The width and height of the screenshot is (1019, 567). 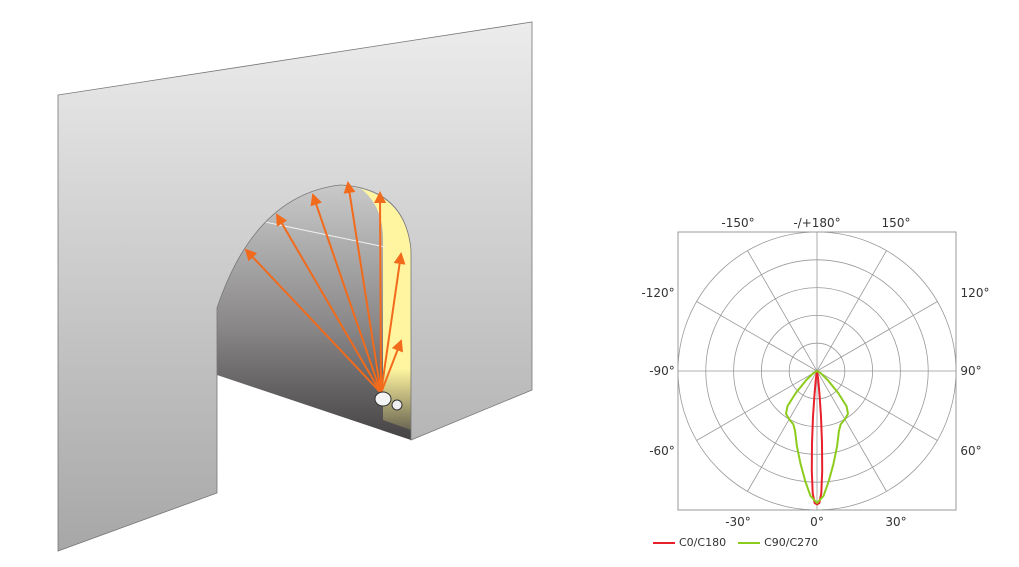 I want to click on angle-label: -90°, so click(x=662, y=371).